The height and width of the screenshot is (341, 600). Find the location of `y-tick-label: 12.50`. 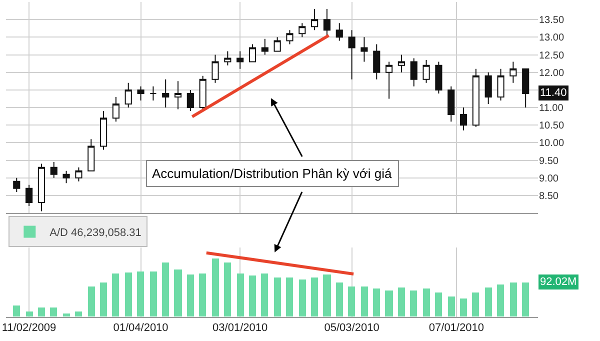

y-tick-label: 12.50 is located at coordinates (551, 56).